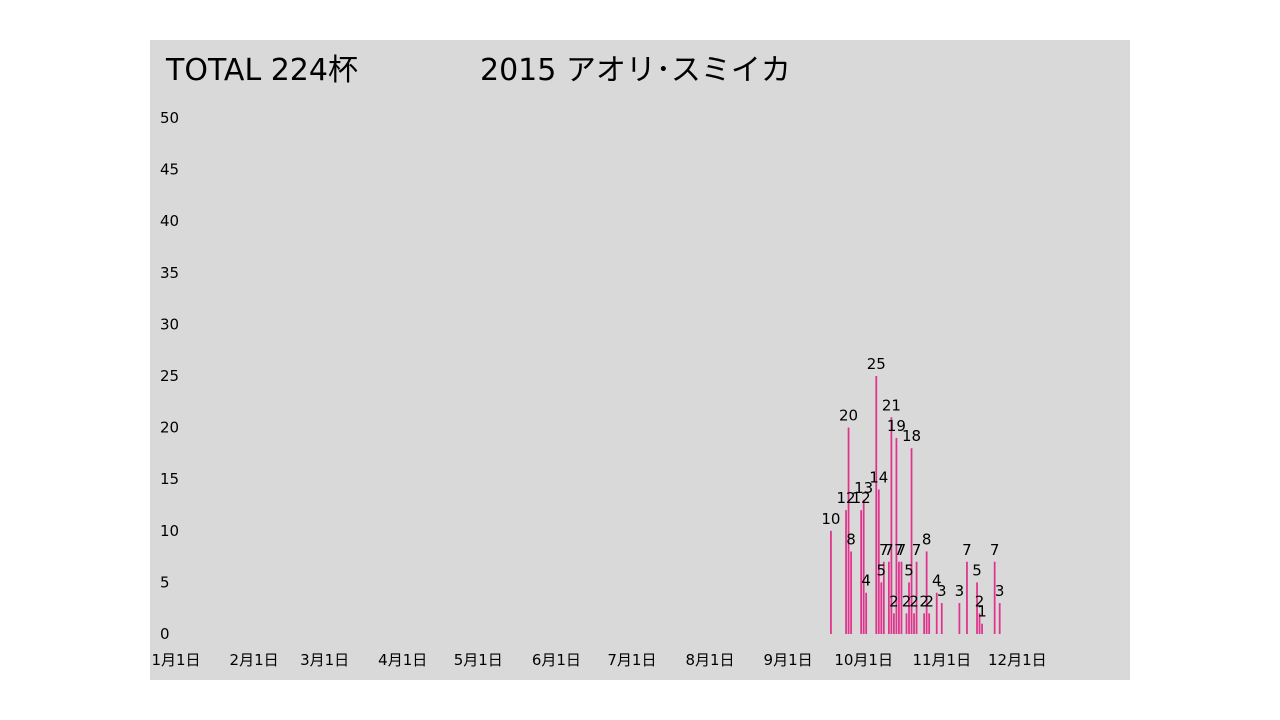  What do you see at coordinates (478, 660) in the screenshot?
I see `x-tick-label: 5月1日` at bounding box center [478, 660].